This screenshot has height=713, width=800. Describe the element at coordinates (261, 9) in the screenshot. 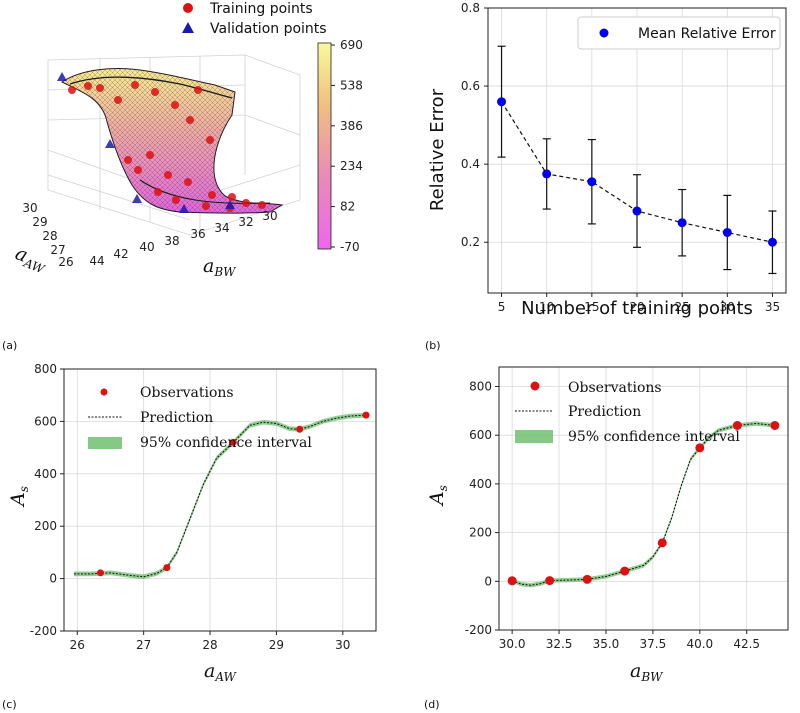

I see `legend-label-training: Training points` at that location.